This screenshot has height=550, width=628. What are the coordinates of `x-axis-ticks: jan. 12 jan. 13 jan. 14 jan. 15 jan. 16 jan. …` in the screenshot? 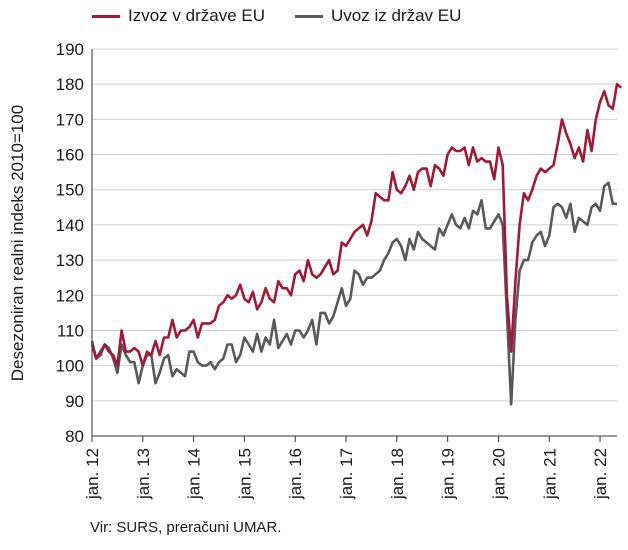 It's located at (346, 468).